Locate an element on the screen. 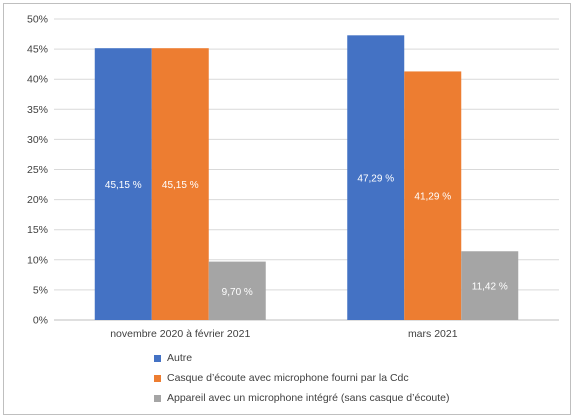 Image resolution: width=576 pixels, height=420 pixels. y-tick-label: 35% is located at coordinates (37, 110).